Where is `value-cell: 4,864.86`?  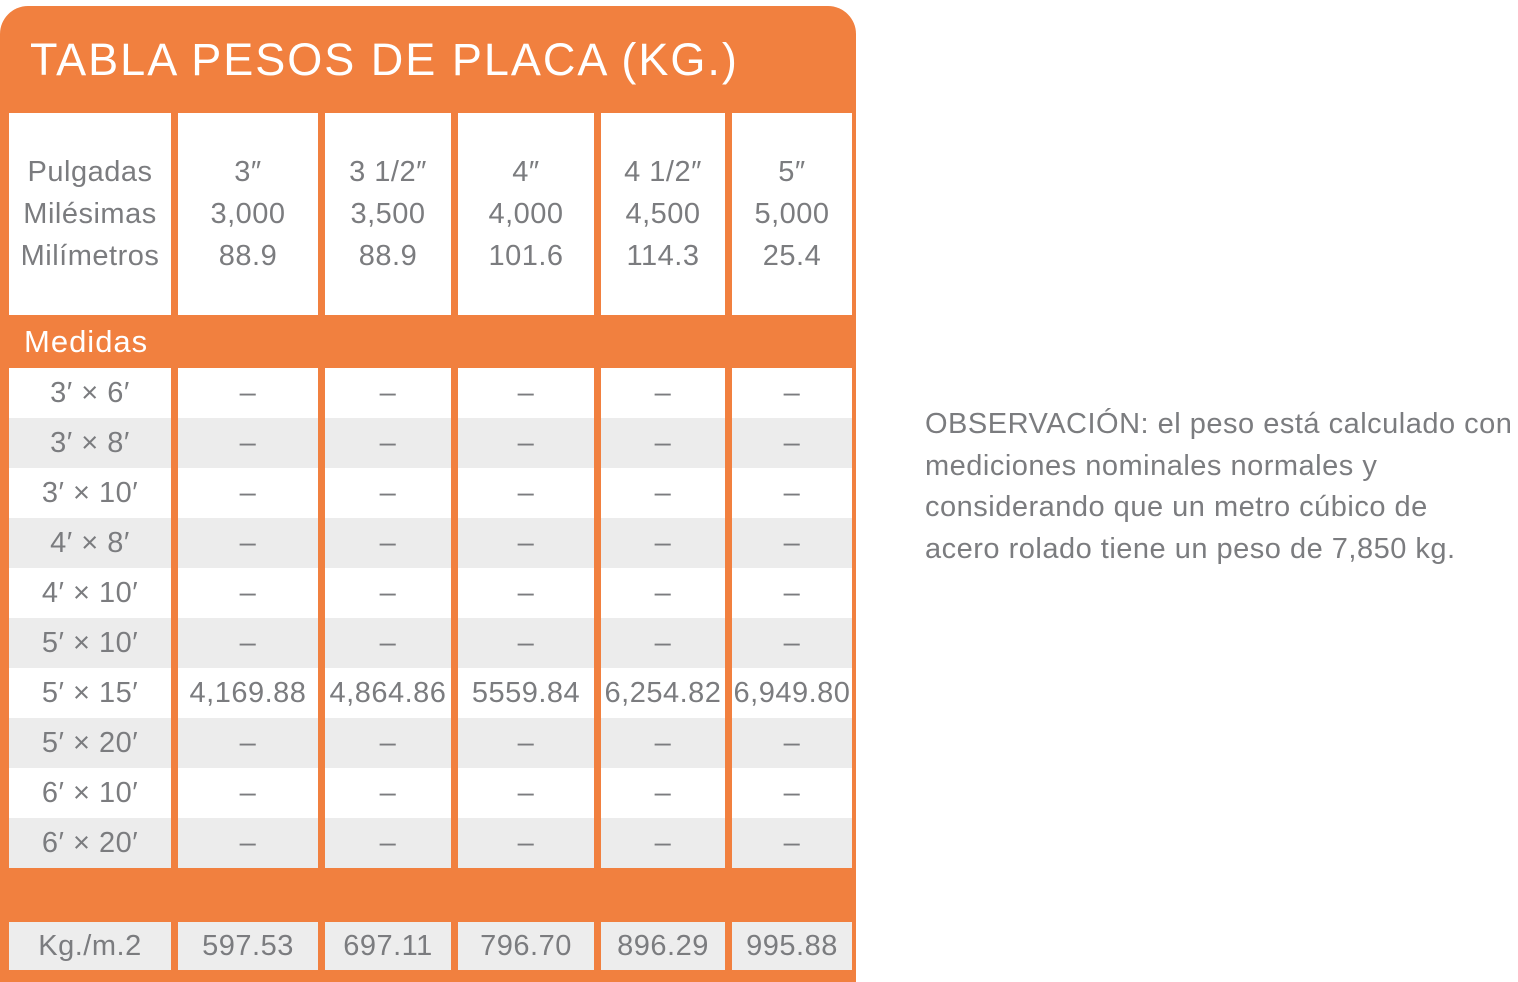 value-cell: 4,864.86 is located at coordinates (388, 693).